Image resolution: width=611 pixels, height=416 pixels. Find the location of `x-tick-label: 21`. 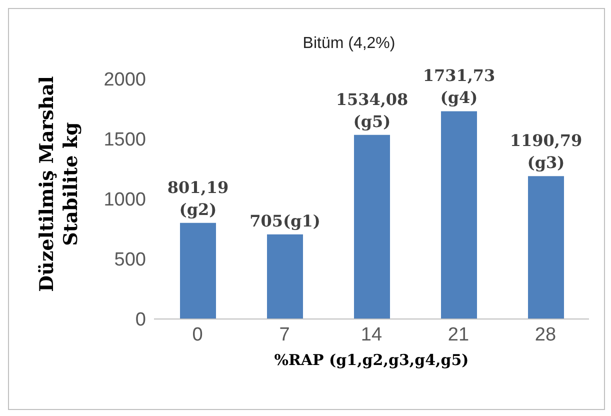

x-tick-label: 21 is located at coordinates (459, 335).